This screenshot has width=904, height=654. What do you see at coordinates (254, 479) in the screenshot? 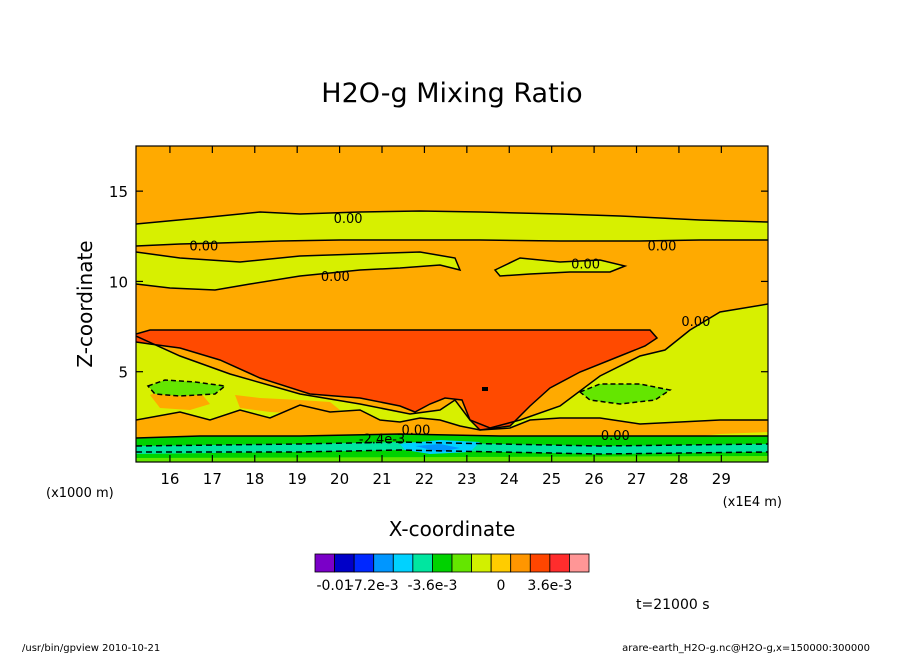
I see `x-tick-label: 18` at bounding box center [254, 479].